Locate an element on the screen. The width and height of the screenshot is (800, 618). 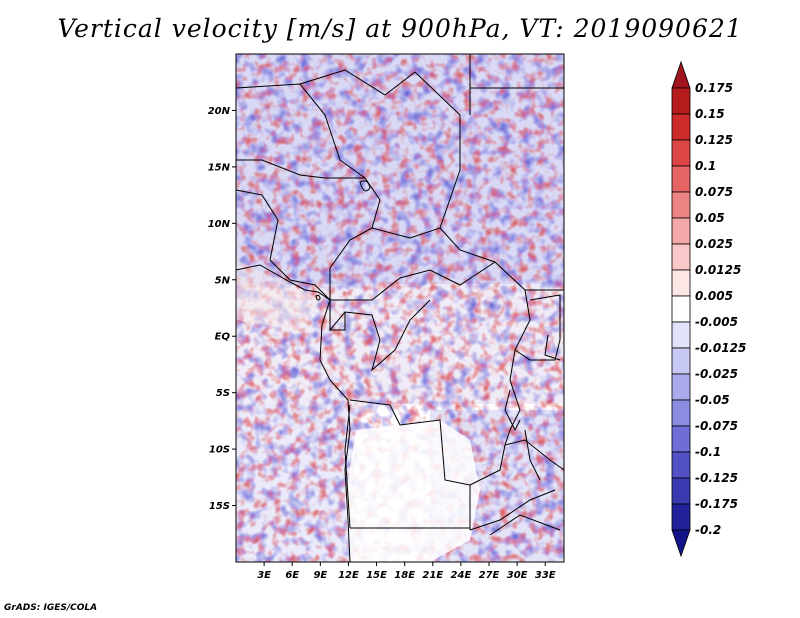
longitude-labels: 3E 6E 9E 12E 15E 18E 21E 24E 27E 30E 33E is located at coordinates (406, 571).